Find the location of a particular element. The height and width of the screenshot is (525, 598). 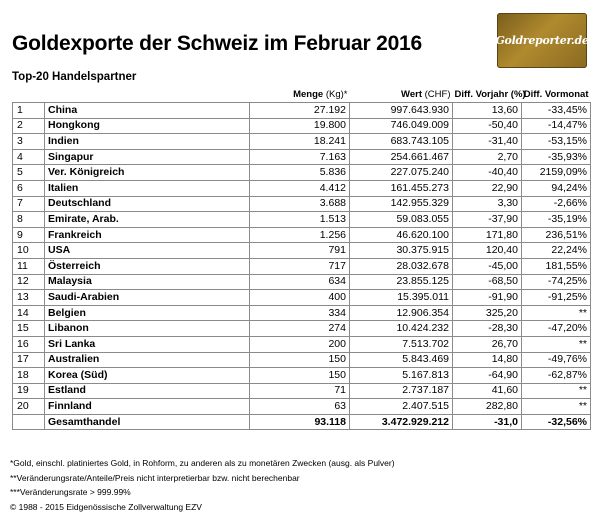

menge-cell: 1.256 is located at coordinates (299, 235).